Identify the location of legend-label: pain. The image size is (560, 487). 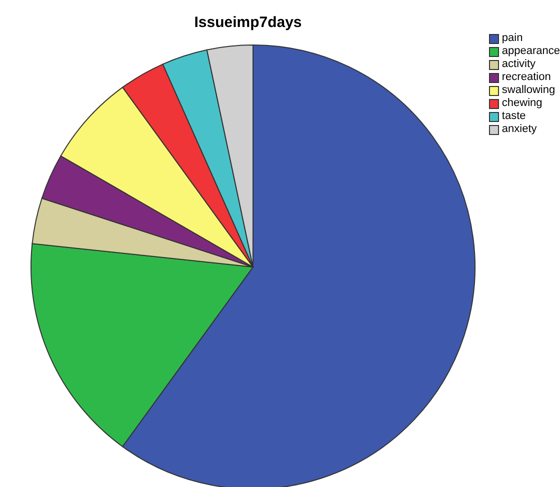
(512, 38).